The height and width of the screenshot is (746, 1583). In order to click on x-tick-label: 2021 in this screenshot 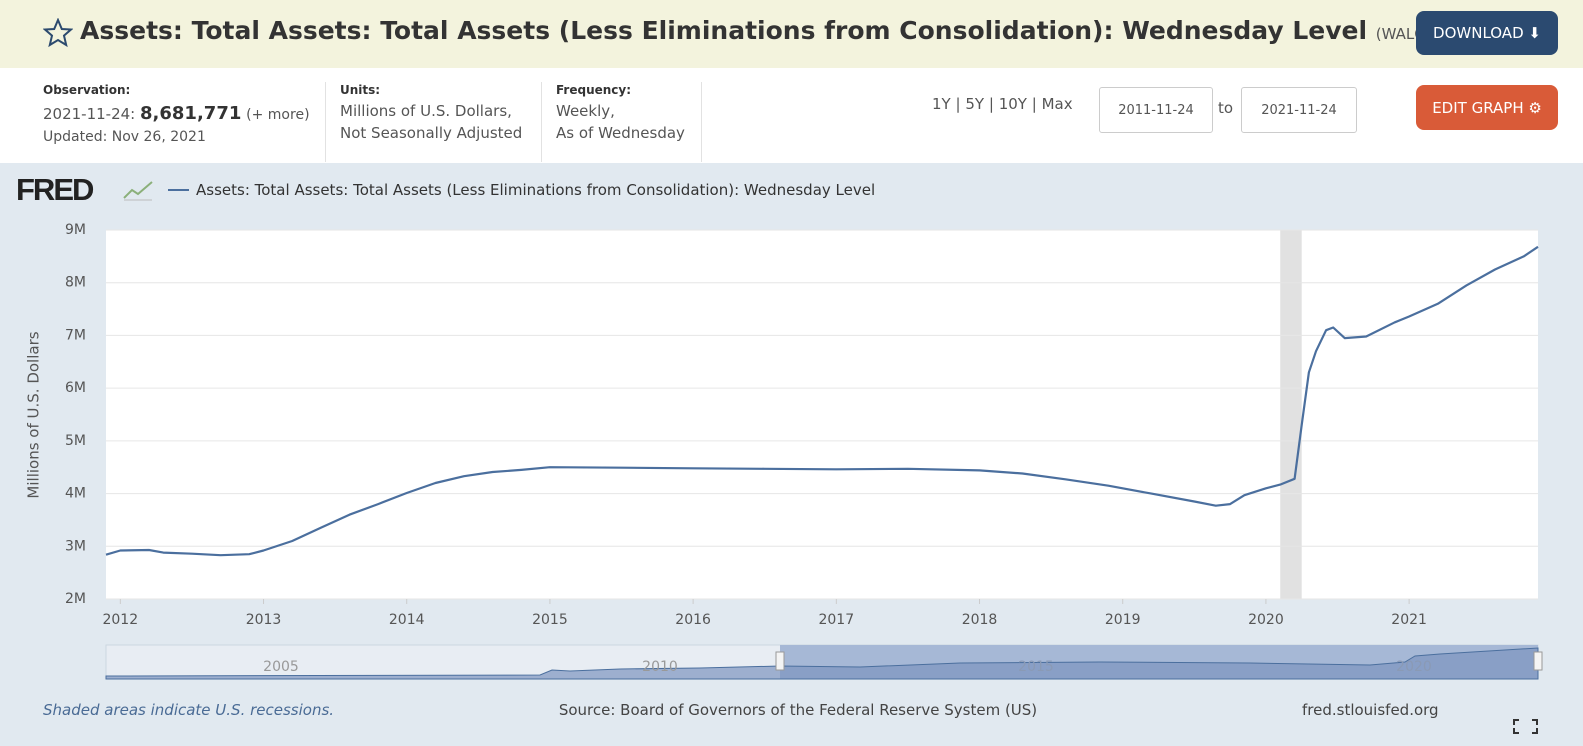, I will do `click(1409, 620)`.